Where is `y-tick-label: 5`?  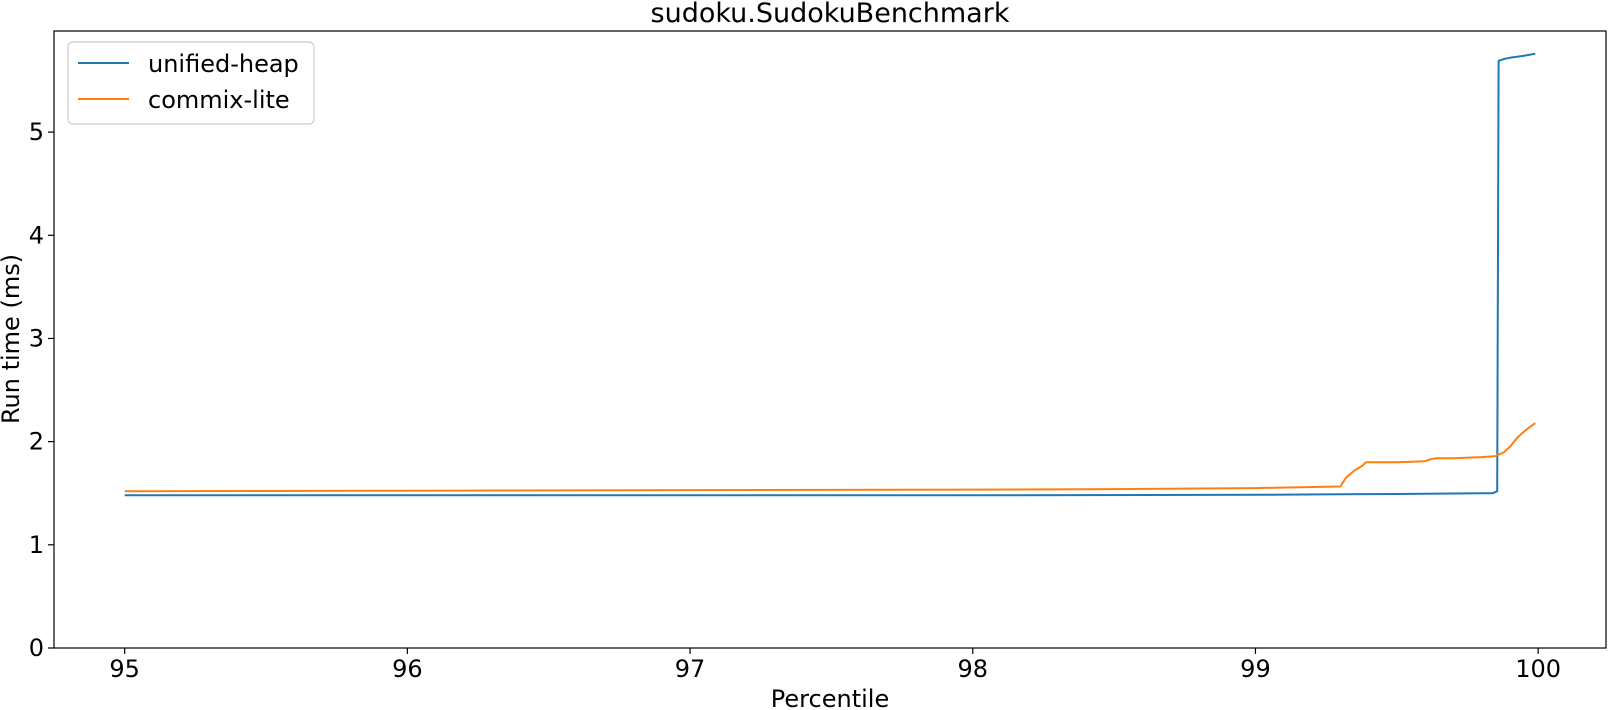
y-tick-label: 5 is located at coordinates (36, 132).